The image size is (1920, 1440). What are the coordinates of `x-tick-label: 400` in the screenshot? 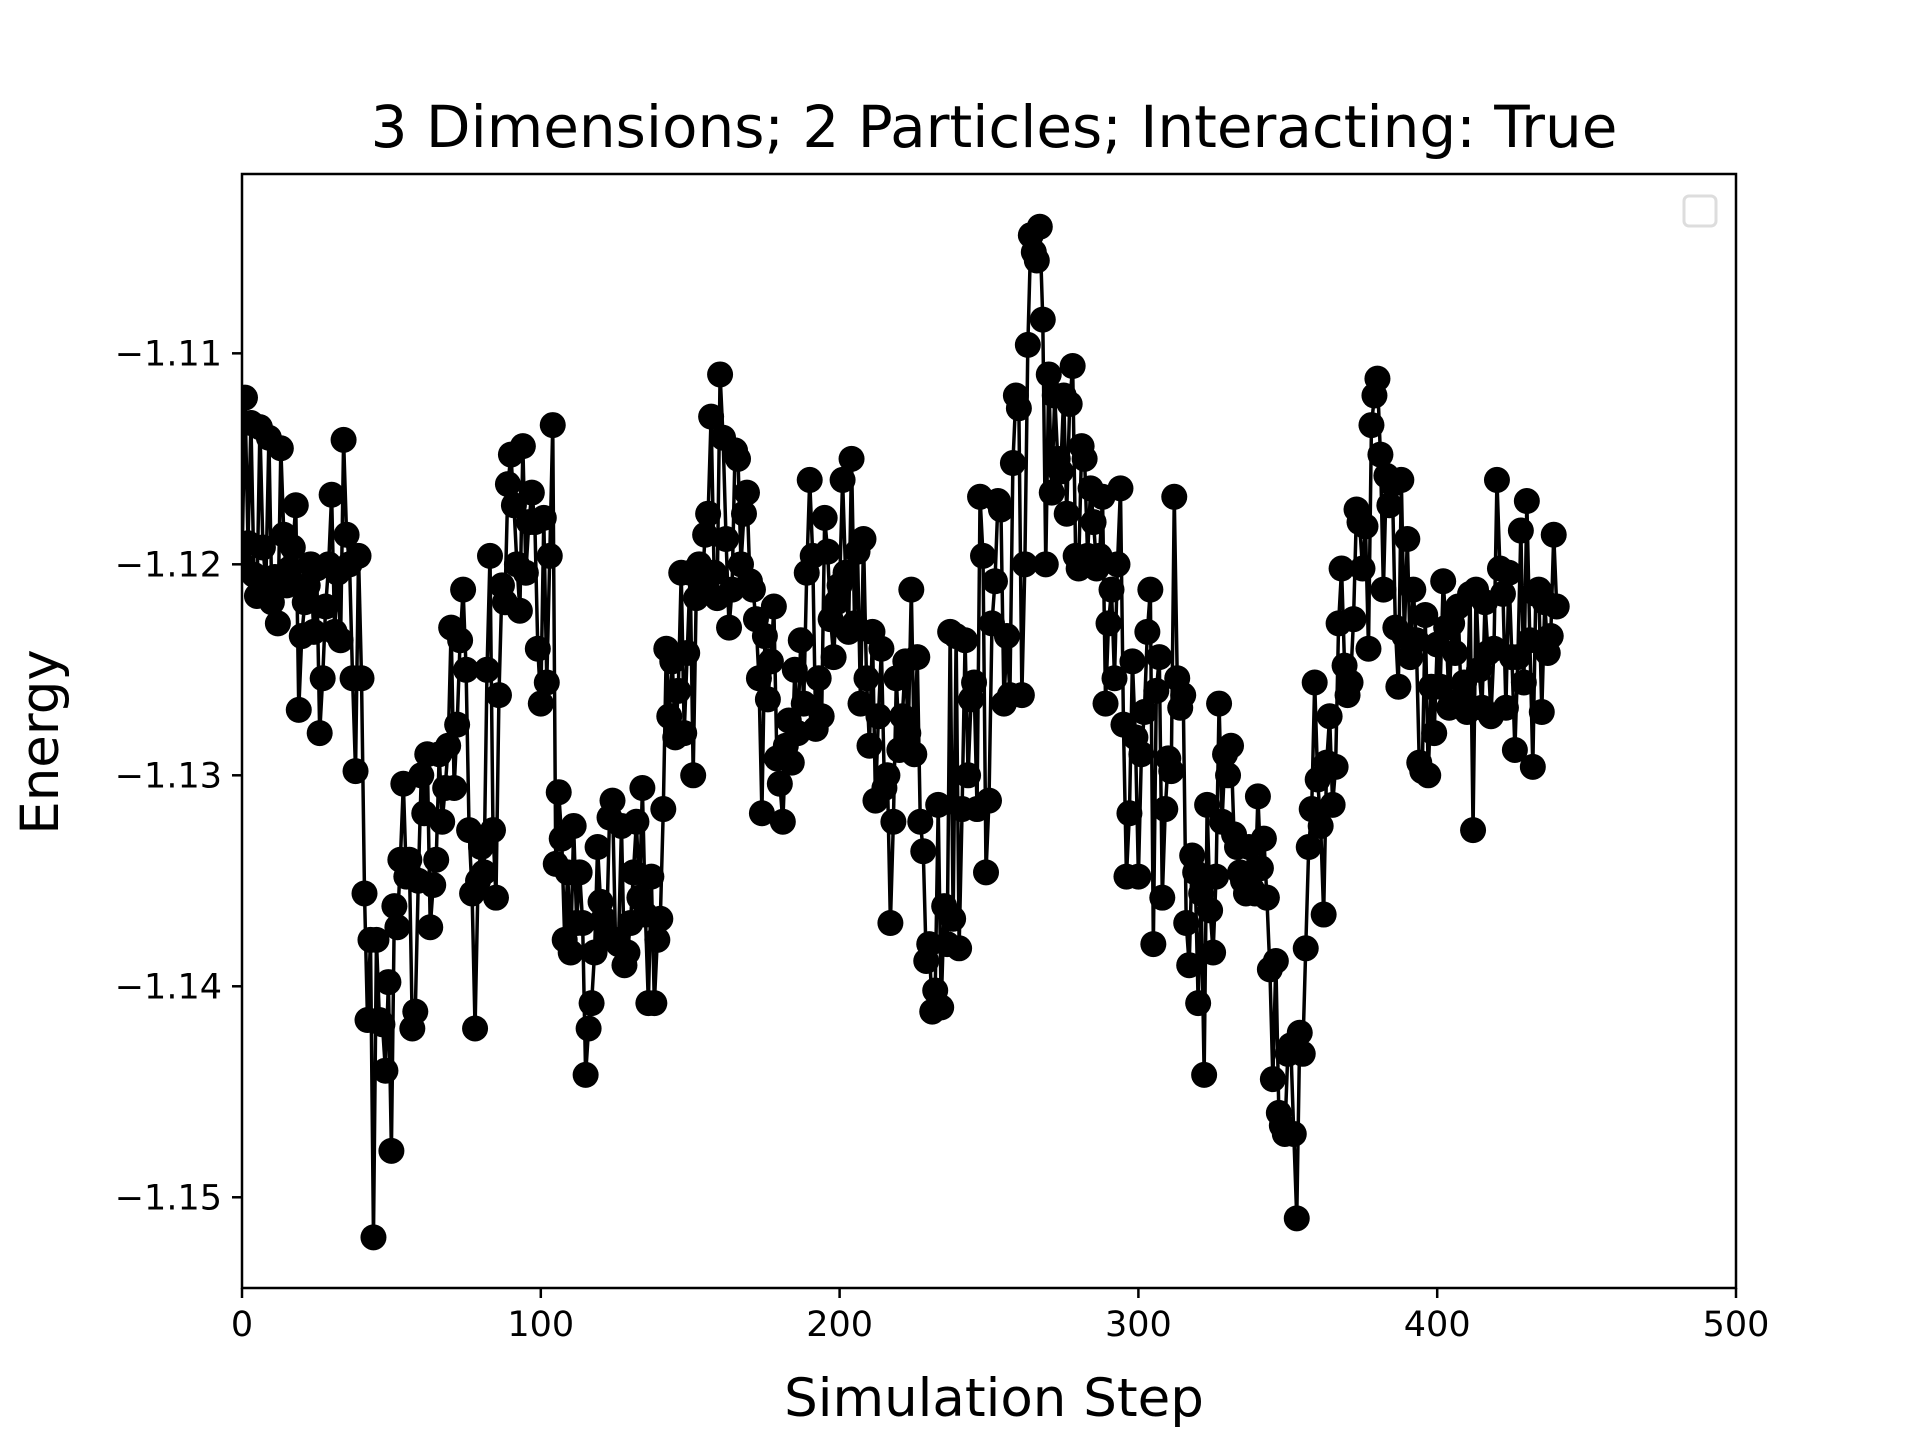 It's located at (1437, 1325).